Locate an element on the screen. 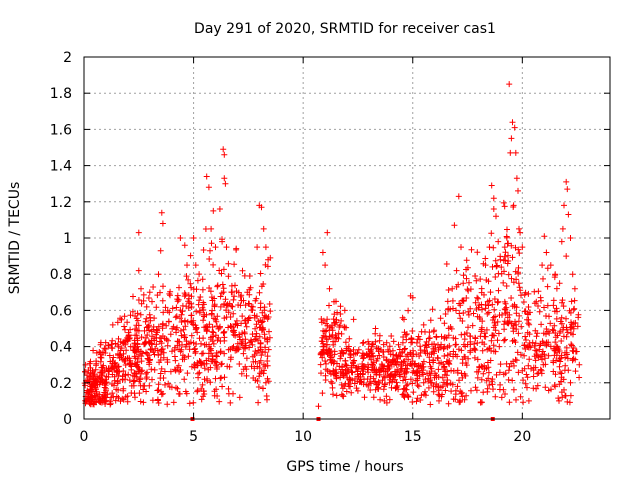  y-tick-label: 1.6 is located at coordinates (61, 130).